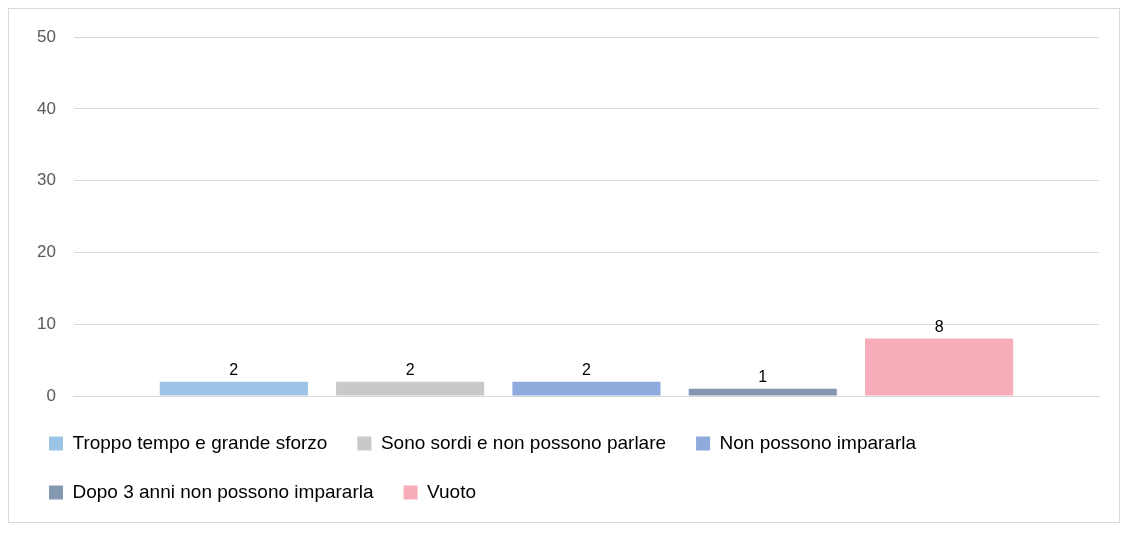 The image size is (1130, 533). Describe the element at coordinates (46, 252) in the screenshot. I see `y-tick-label: 20` at that location.